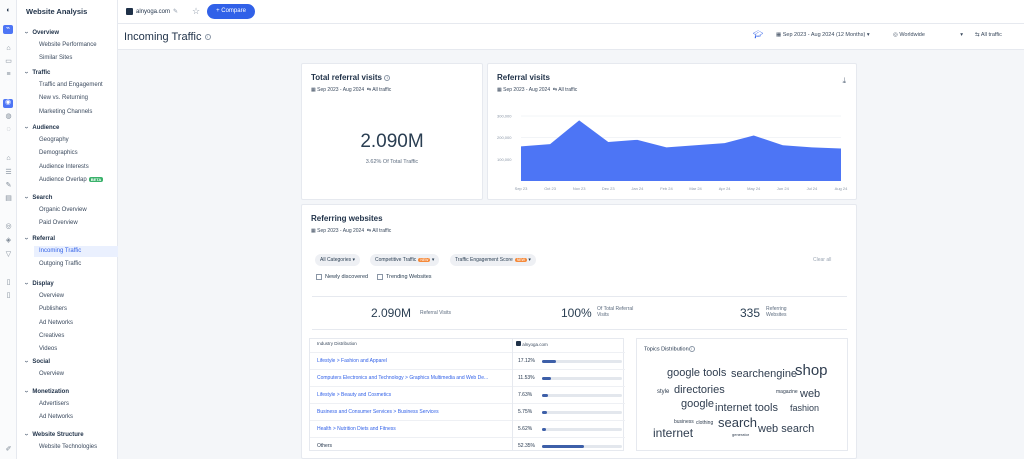 This screenshot has height=459, width=1024. Describe the element at coordinates (725, 188) in the screenshot. I see `x-tick-label: Apr 24` at that location.